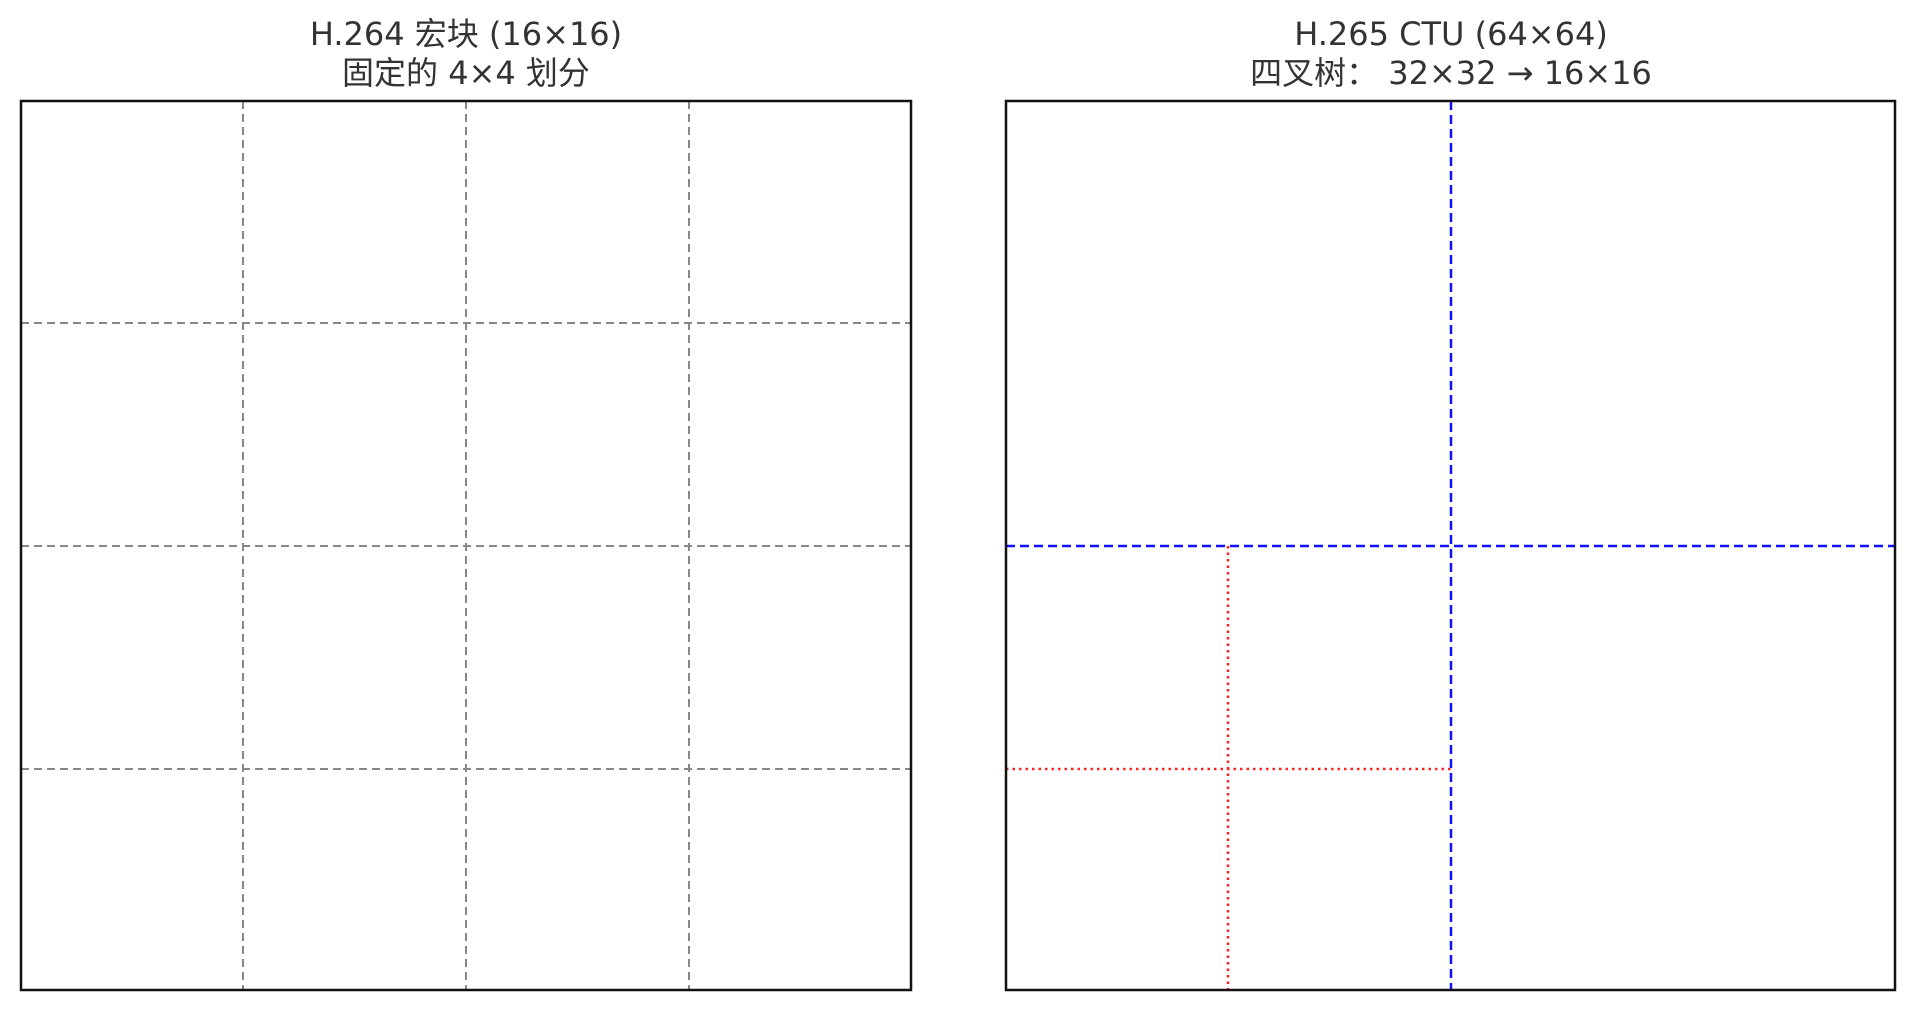 This screenshot has height=1012, width=1916. What do you see at coordinates (1451, 34) in the screenshot?
I see `h265-title-line1: H.265 CTU (64×64)` at bounding box center [1451, 34].